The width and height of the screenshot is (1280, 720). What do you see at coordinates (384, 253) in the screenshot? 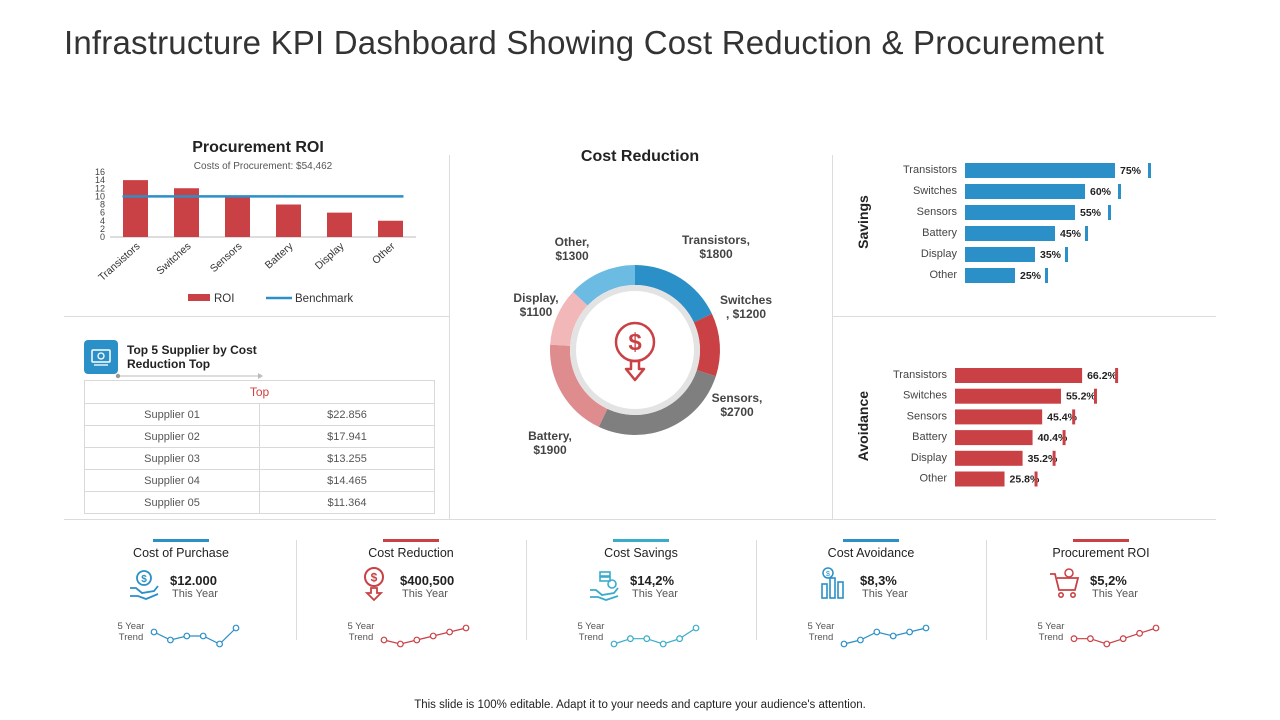
I see `x-tick-label: Other` at bounding box center [384, 253].